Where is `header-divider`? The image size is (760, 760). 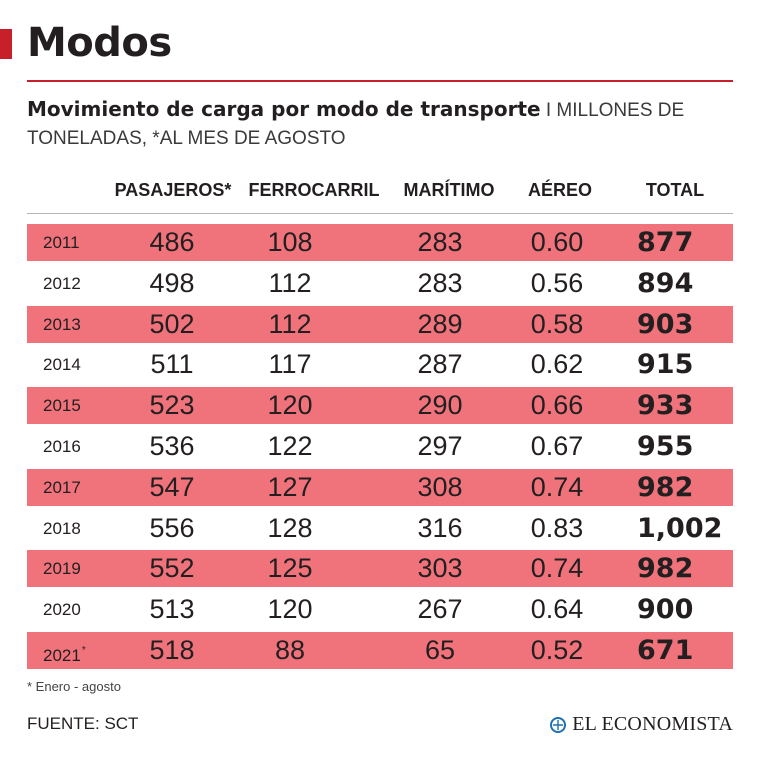
header-divider is located at coordinates (380, 213).